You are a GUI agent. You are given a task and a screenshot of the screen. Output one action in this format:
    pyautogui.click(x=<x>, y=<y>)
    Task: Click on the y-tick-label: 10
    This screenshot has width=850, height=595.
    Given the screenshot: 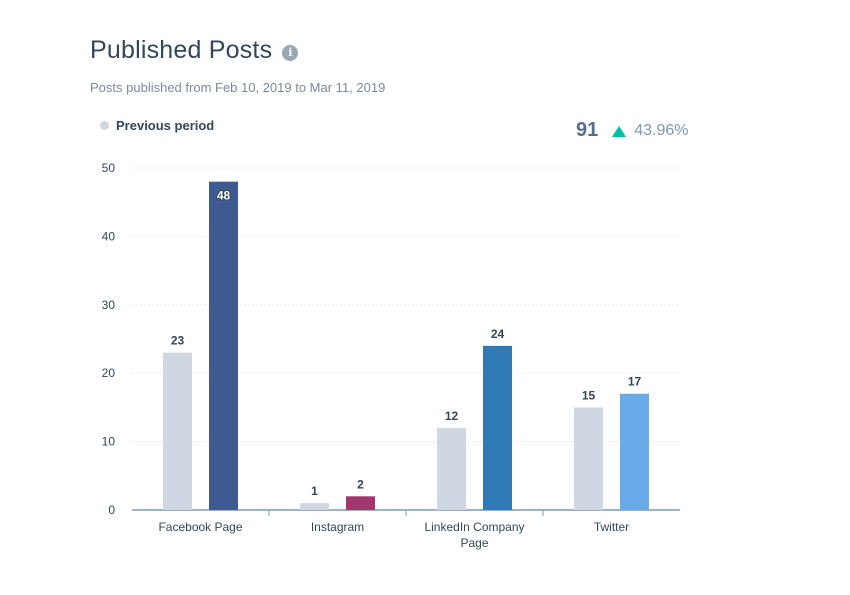 What is the action you would take?
    pyautogui.click(x=109, y=442)
    